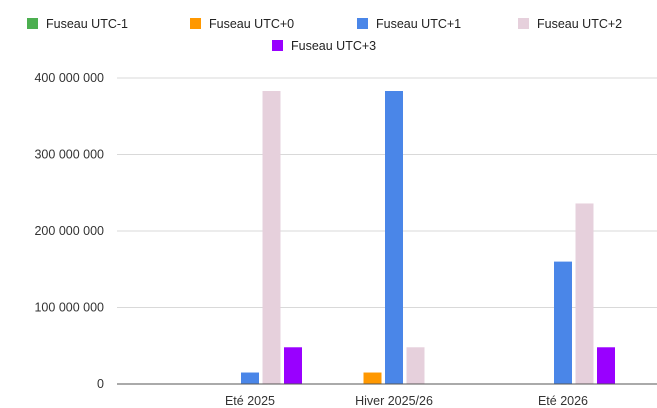  Describe the element at coordinates (563, 401) in the screenshot. I see `x-tick-label: Eté 2026` at that location.